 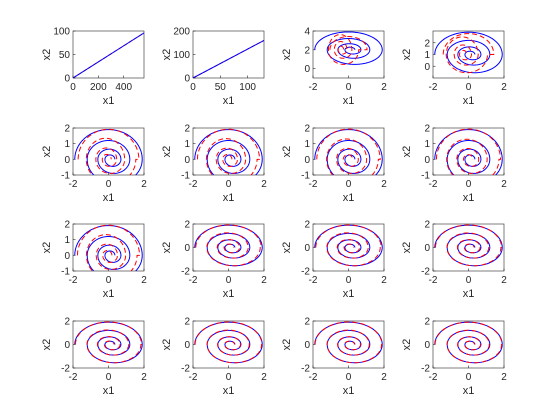 I want to click on y-tick-label: 200, so click(x=181, y=32).